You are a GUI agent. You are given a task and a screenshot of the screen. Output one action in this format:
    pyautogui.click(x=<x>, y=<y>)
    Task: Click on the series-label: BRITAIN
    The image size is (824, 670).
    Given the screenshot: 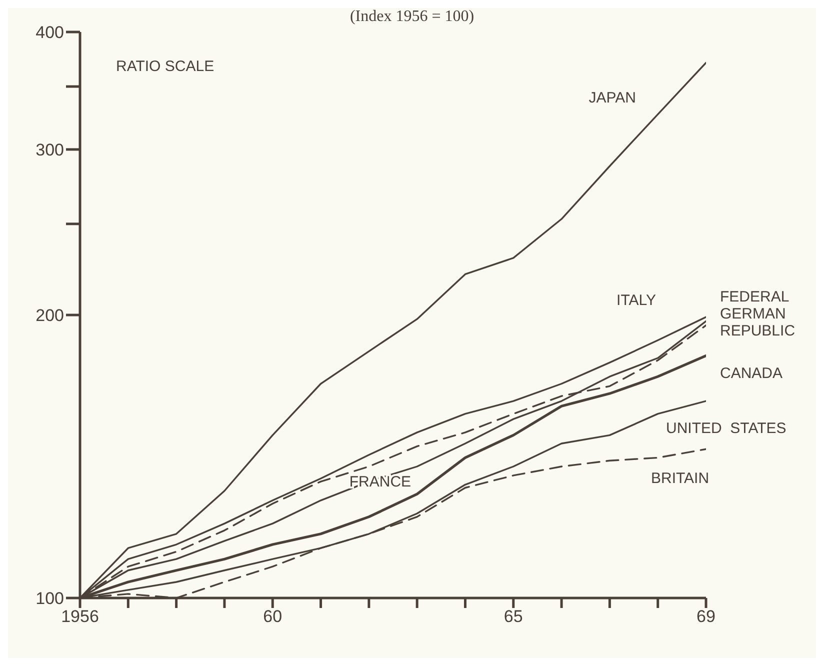 What is the action you would take?
    pyautogui.click(x=680, y=479)
    